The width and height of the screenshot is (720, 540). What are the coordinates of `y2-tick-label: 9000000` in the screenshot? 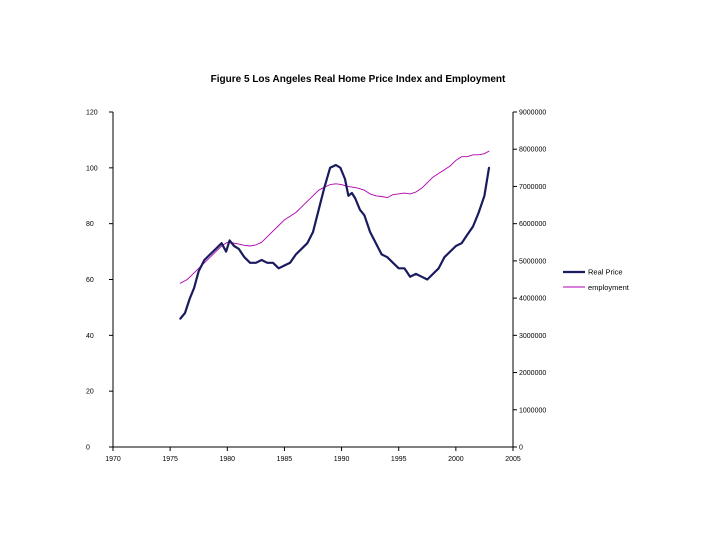 It's located at (532, 113).